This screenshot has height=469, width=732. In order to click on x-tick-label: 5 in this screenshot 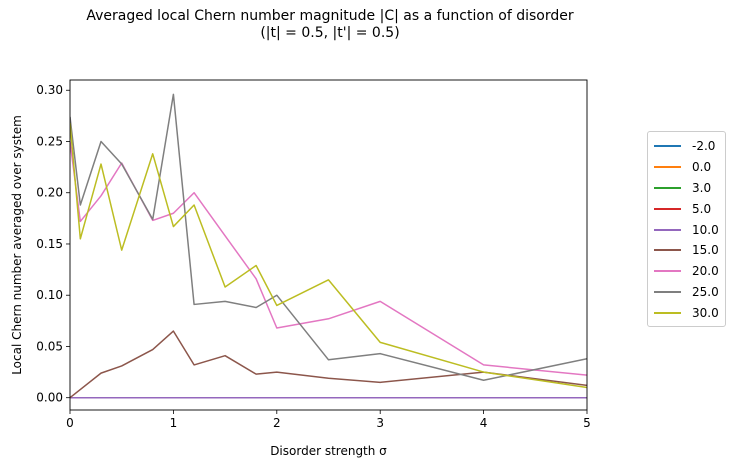, I will do `click(587, 423)`.